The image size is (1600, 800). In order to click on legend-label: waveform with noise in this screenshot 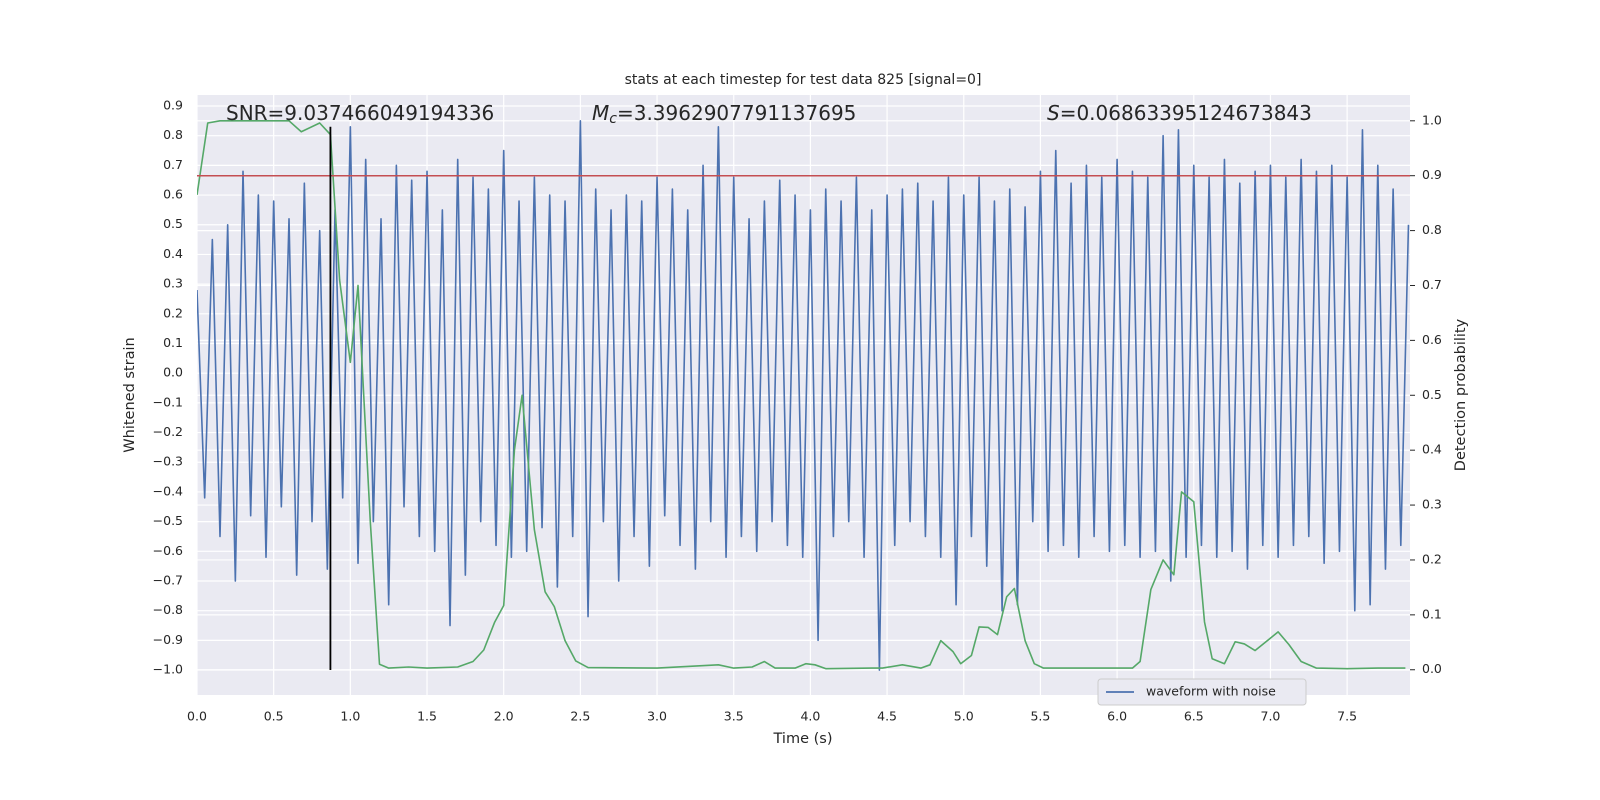, I will do `click(1211, 691)`.